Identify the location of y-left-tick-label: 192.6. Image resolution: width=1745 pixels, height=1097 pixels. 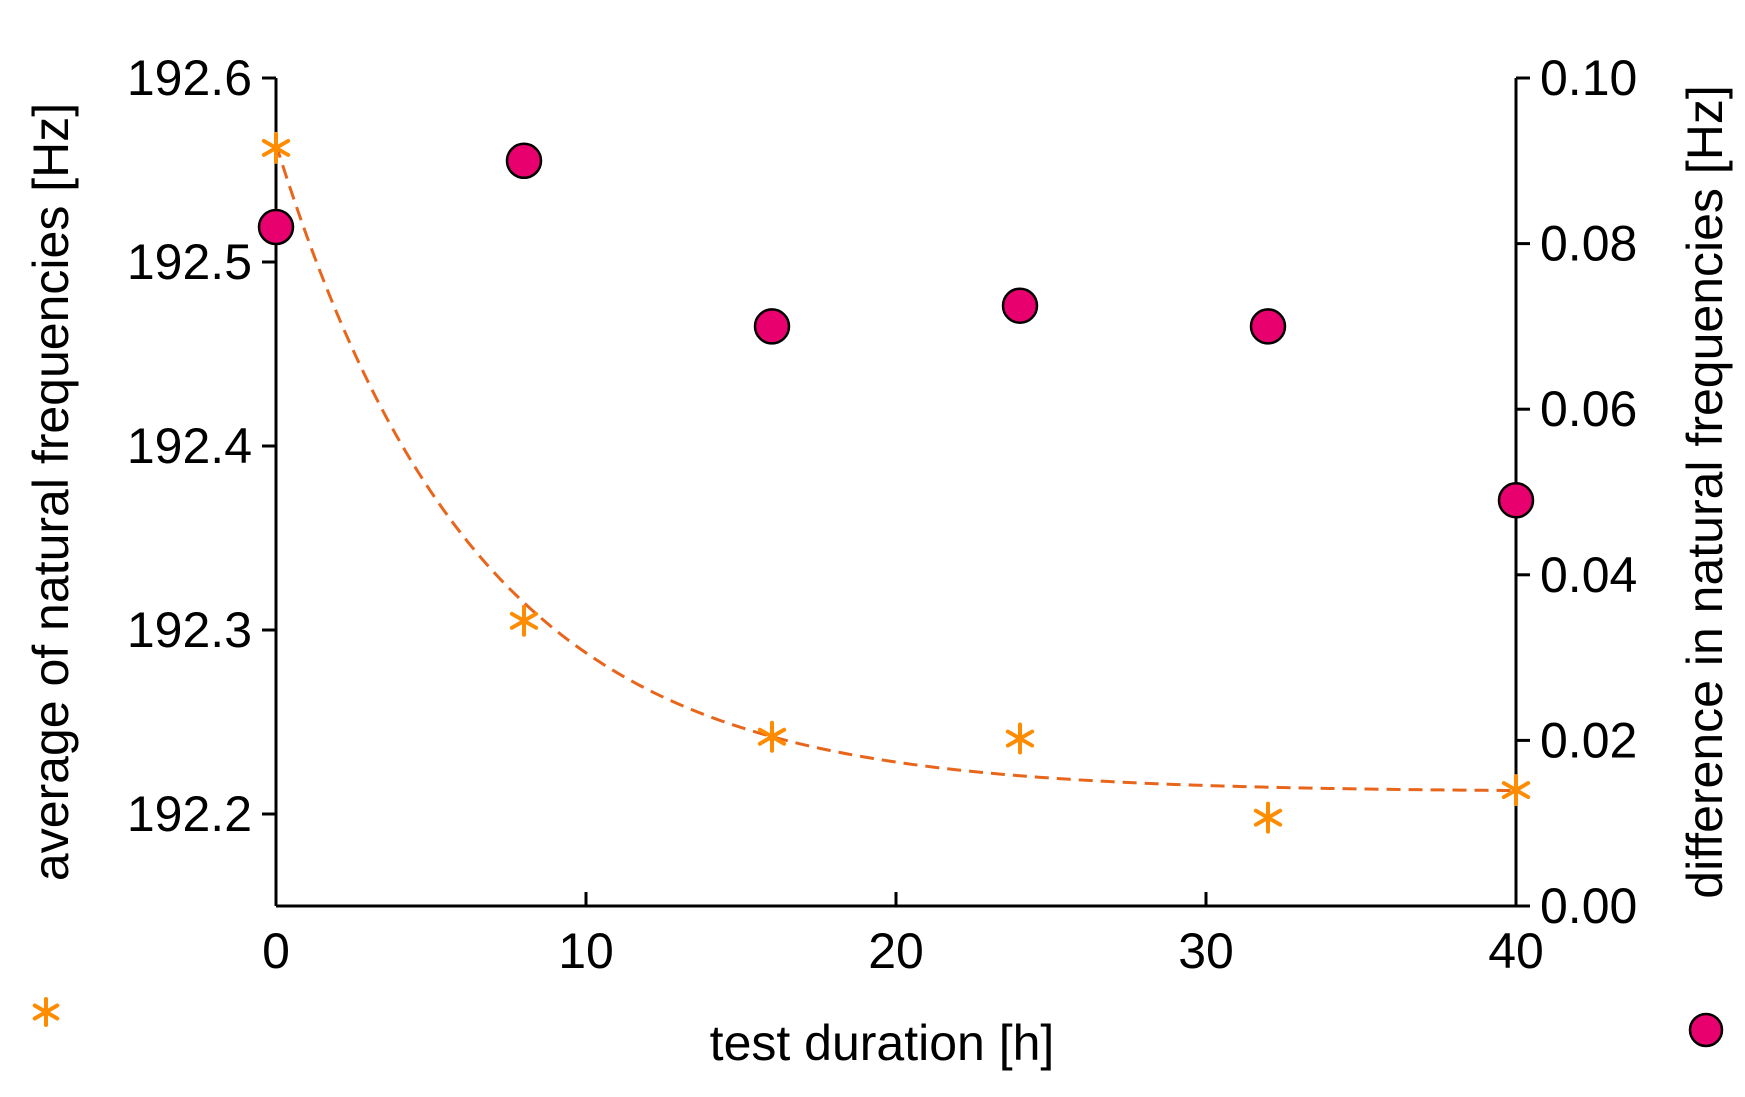
(189, 78).